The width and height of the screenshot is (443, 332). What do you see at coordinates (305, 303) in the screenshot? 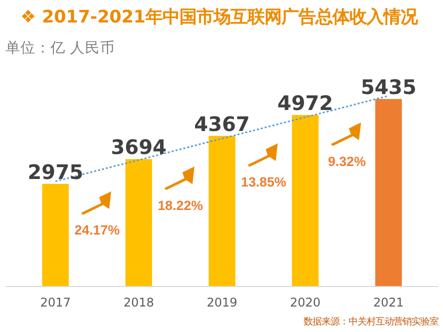
I see `x-tick-label: 2020` at bounding box center [305, 303].